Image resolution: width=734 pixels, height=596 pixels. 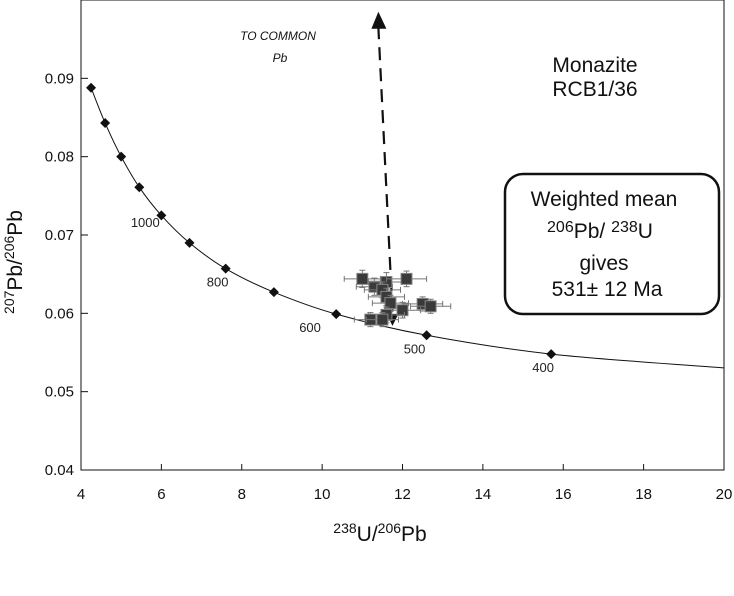 What do you see at coordinates (603, 263) in the screenshot?
I see `result-line3: gives` at bounding box center [603, 263].